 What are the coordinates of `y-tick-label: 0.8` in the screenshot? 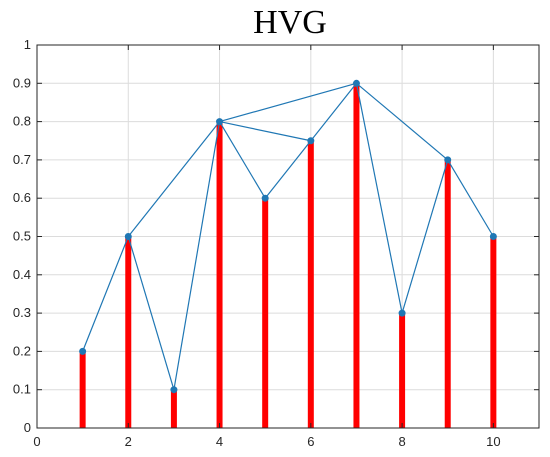 It's located at (22, 121).